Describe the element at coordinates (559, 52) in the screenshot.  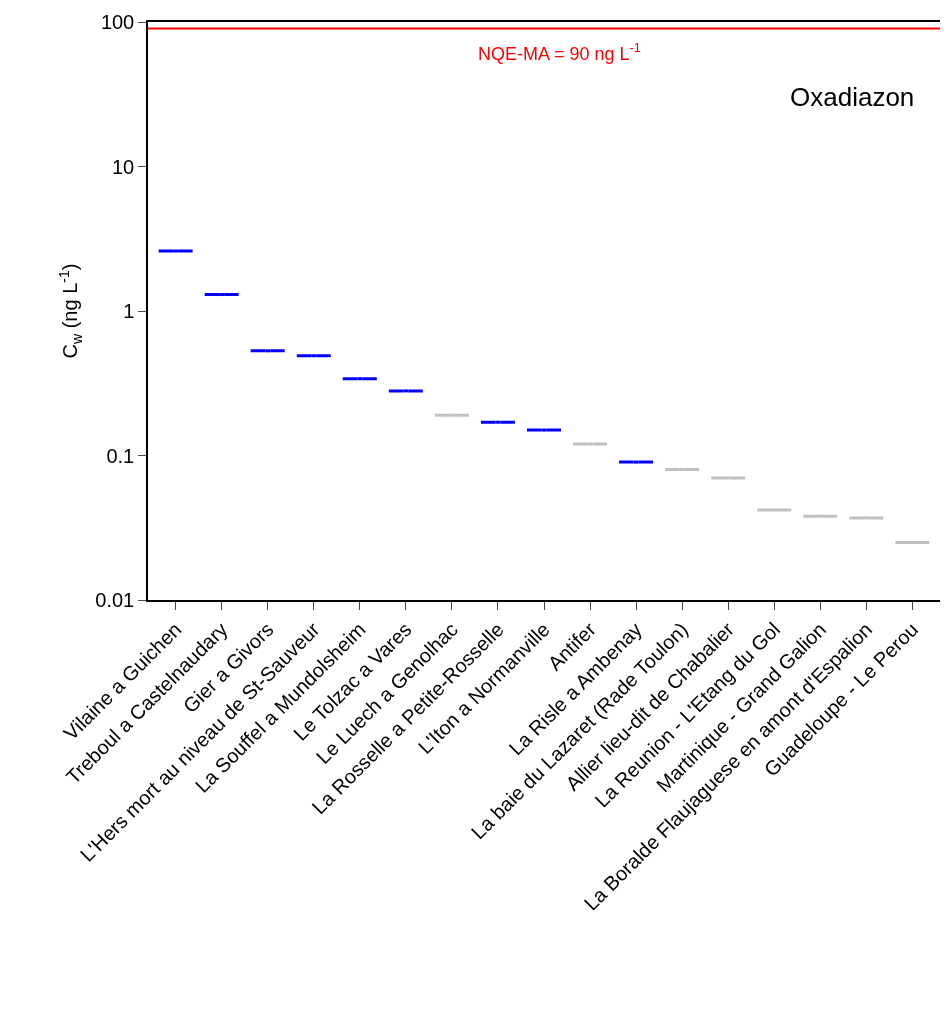
I see `ref-line-label: NQE-MA = 90 ng L$^{-1}$` at that location.